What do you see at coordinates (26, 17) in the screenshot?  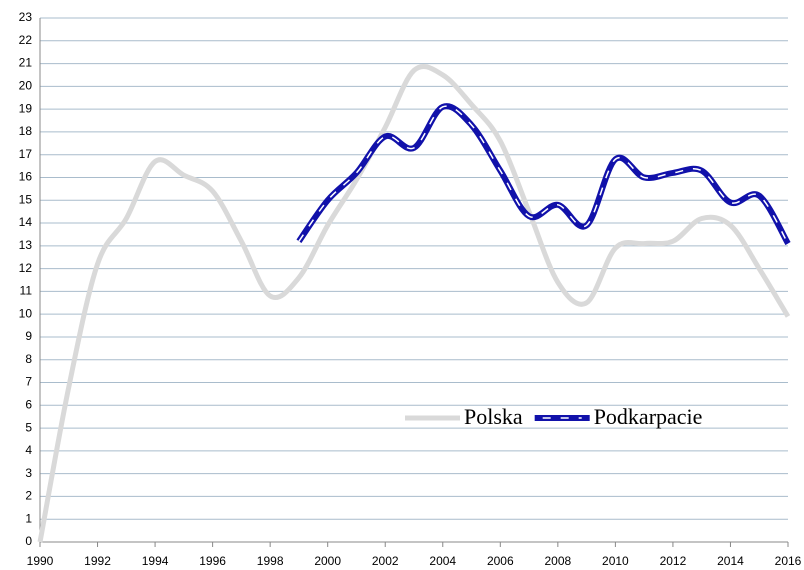 I see `y-tick-label: 23` at bounding box center [26, 17].